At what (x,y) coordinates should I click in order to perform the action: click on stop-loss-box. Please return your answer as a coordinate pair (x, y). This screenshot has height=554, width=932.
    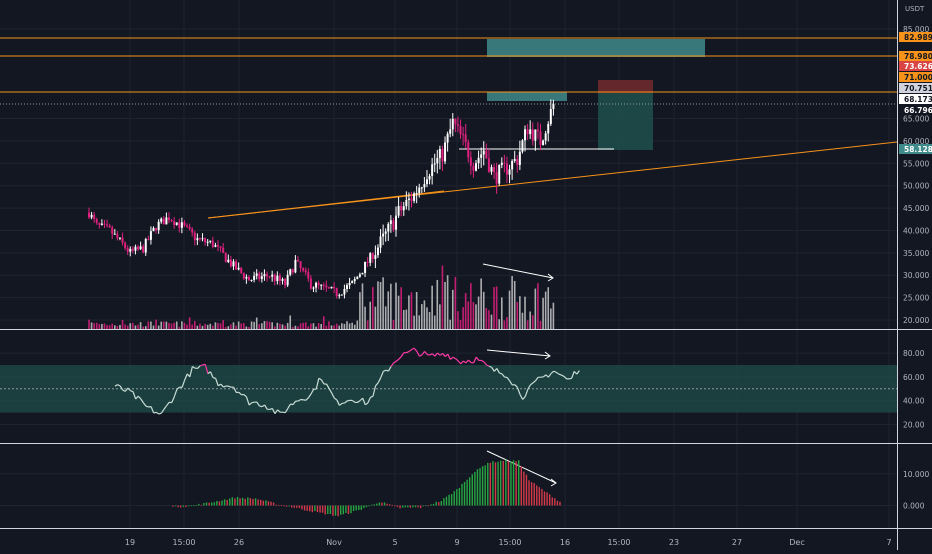
    Looking at the image, I should click on (625, 86).